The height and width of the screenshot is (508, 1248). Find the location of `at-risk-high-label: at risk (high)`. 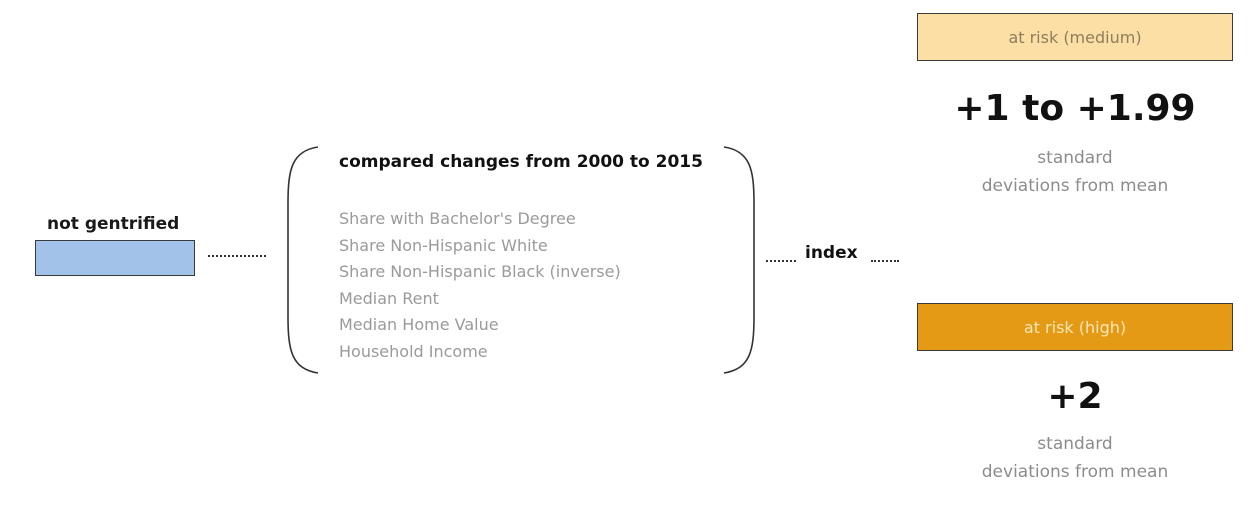

at-risk-high-label: at risk (high) is located at coordinates (1075, 327).